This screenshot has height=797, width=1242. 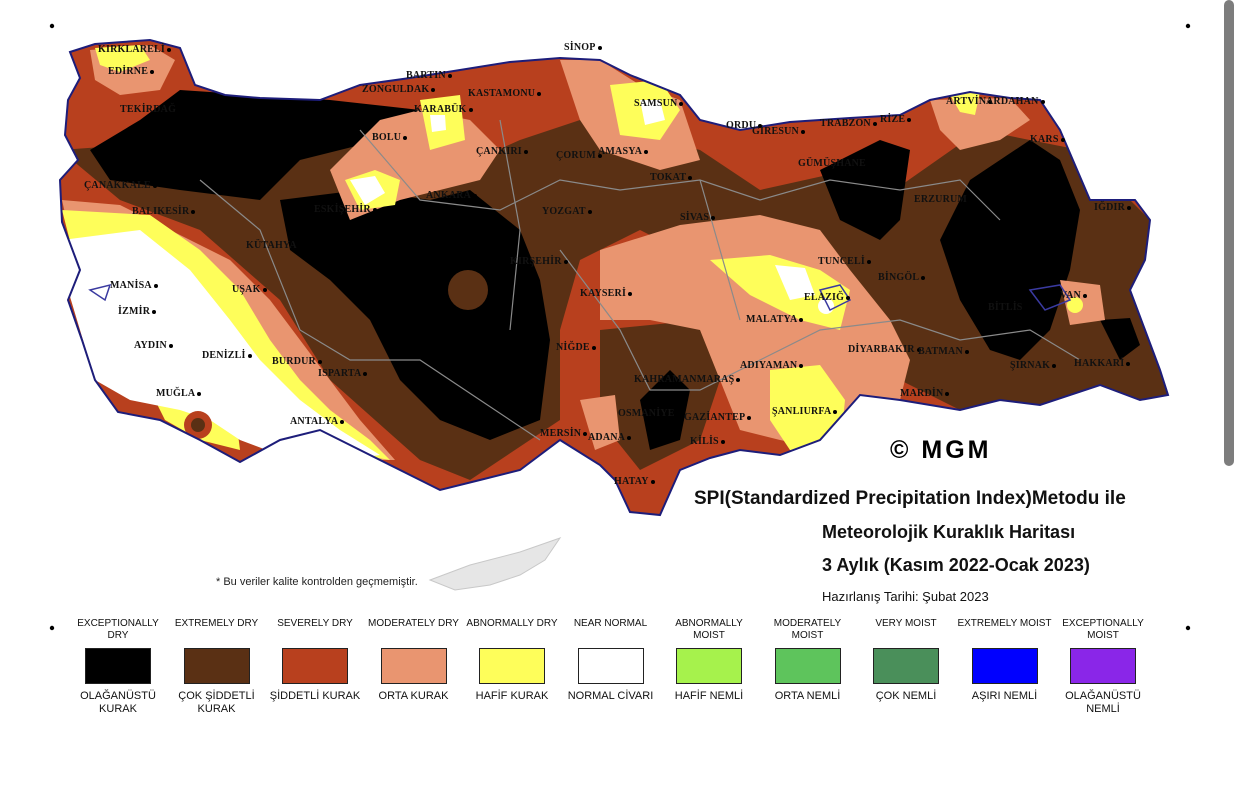 I want to click on city-name: SİNOP, so click(x=580, y=47).